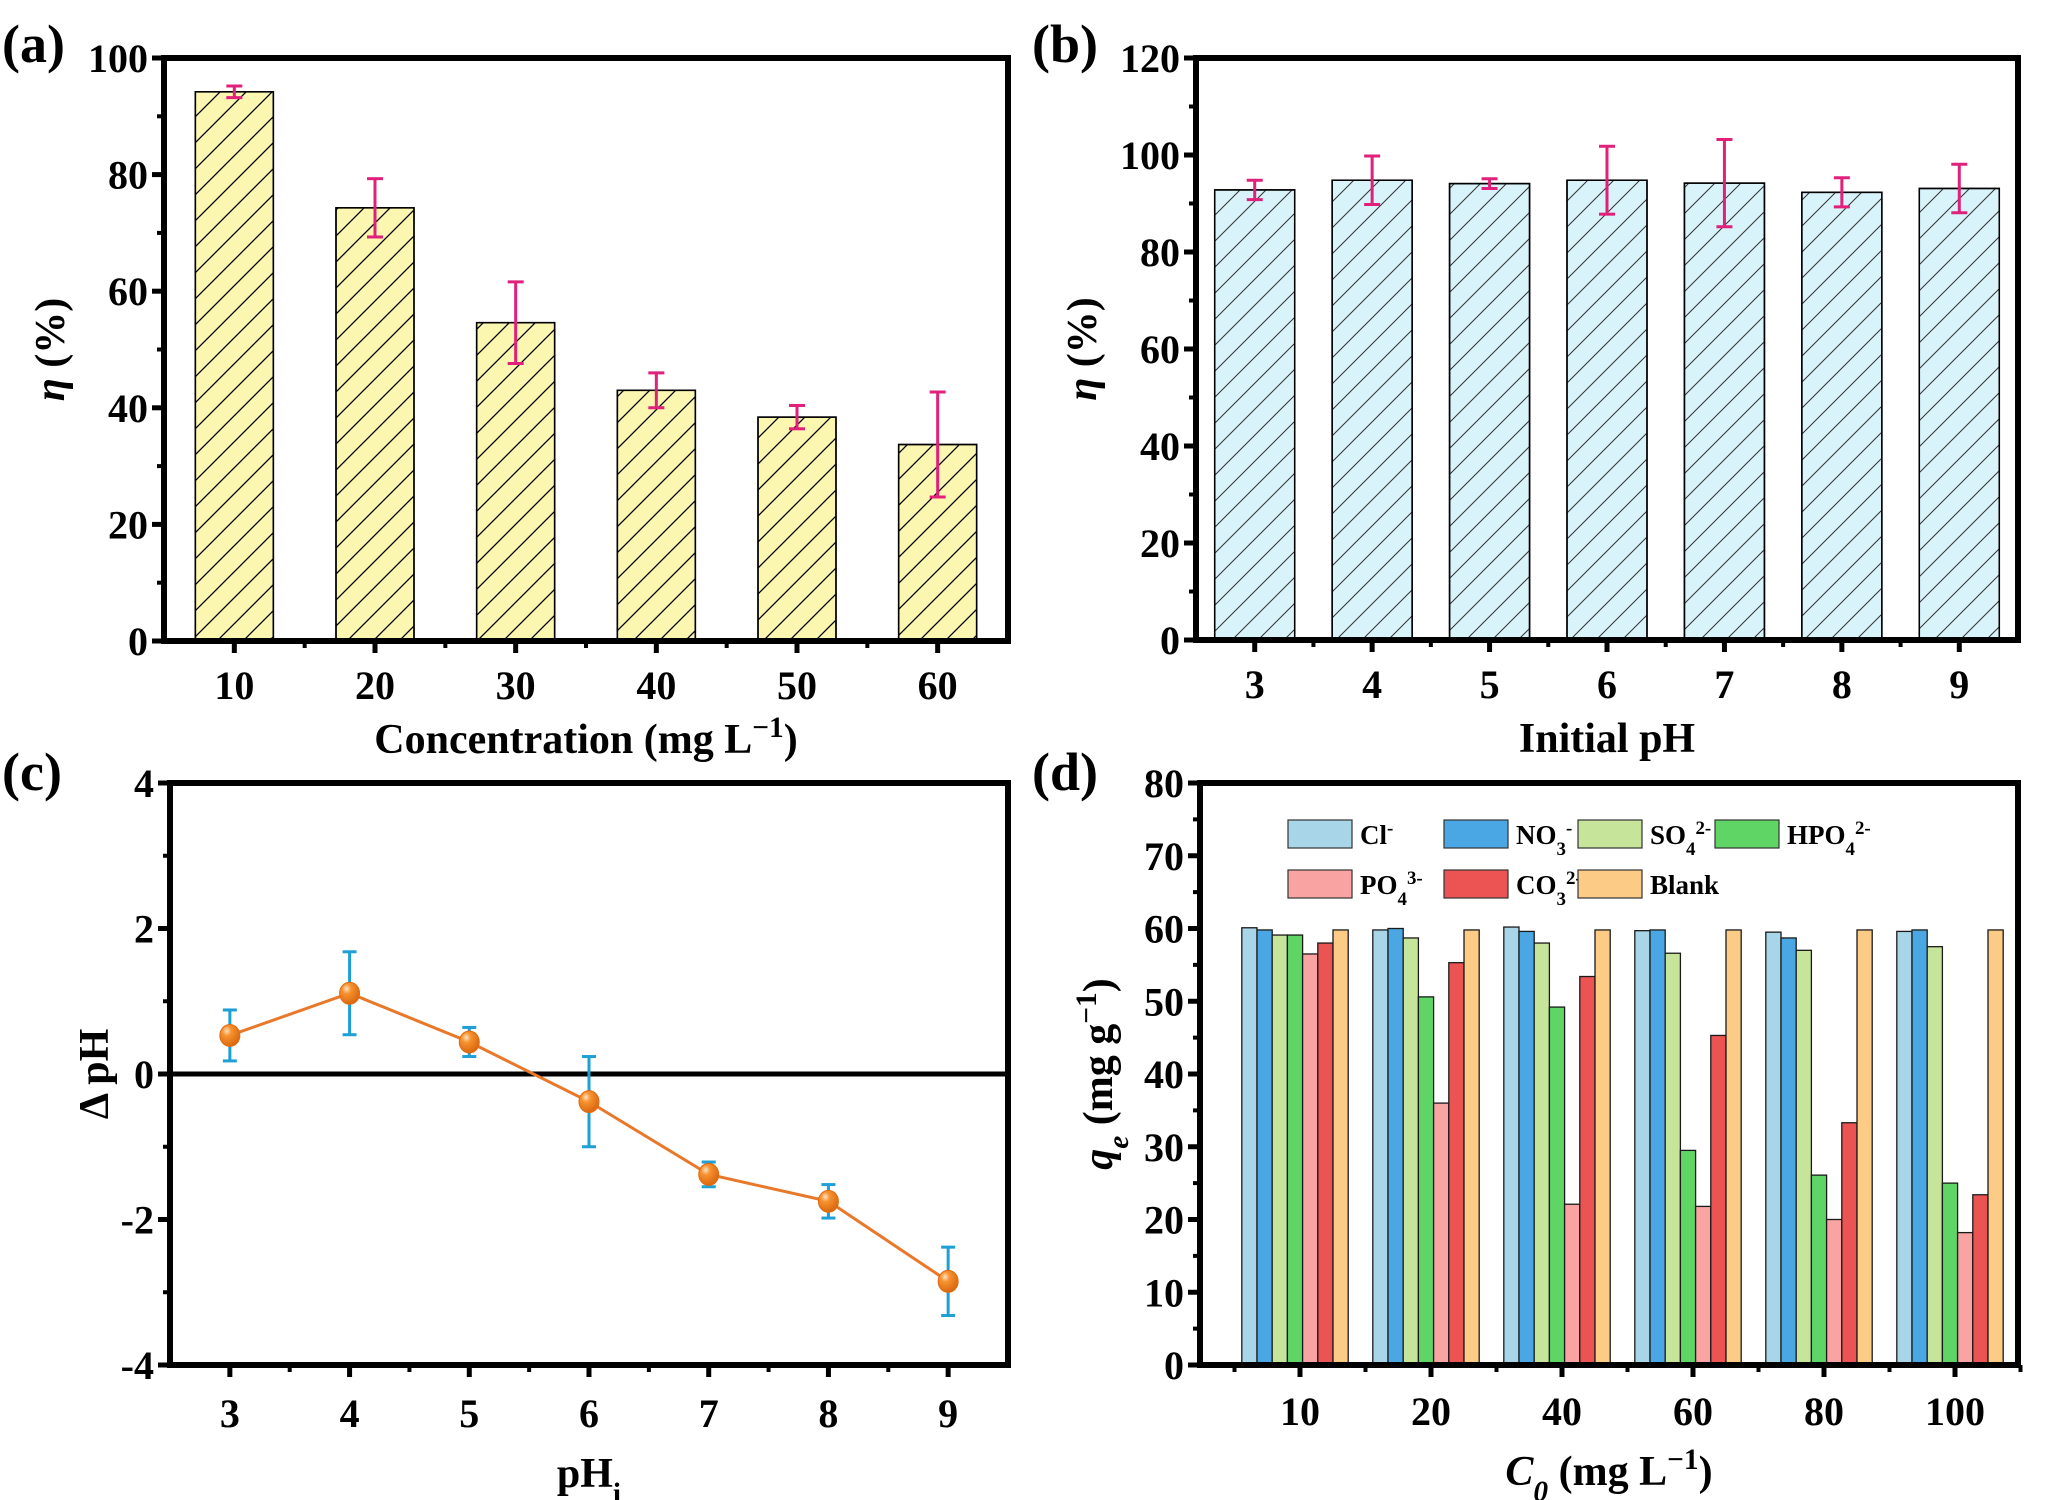 This screenshot has height=1500, width=2048. I want to click on y-tick-label: 10, so click(1164, 1292).